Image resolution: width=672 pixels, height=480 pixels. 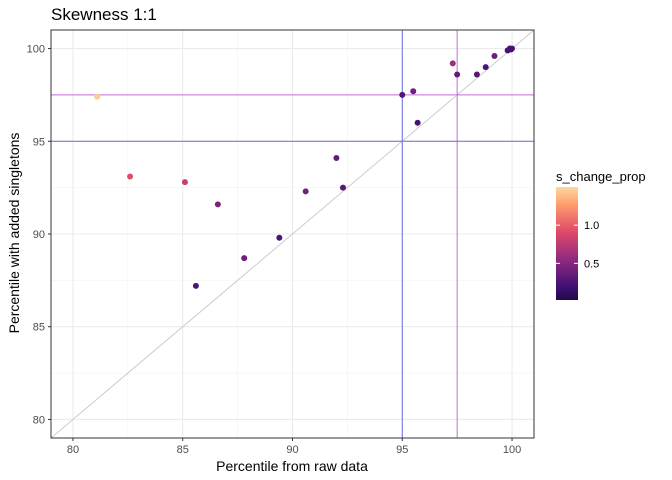 I want to click on x-tick-label: 80, so click(x=73, y=450).